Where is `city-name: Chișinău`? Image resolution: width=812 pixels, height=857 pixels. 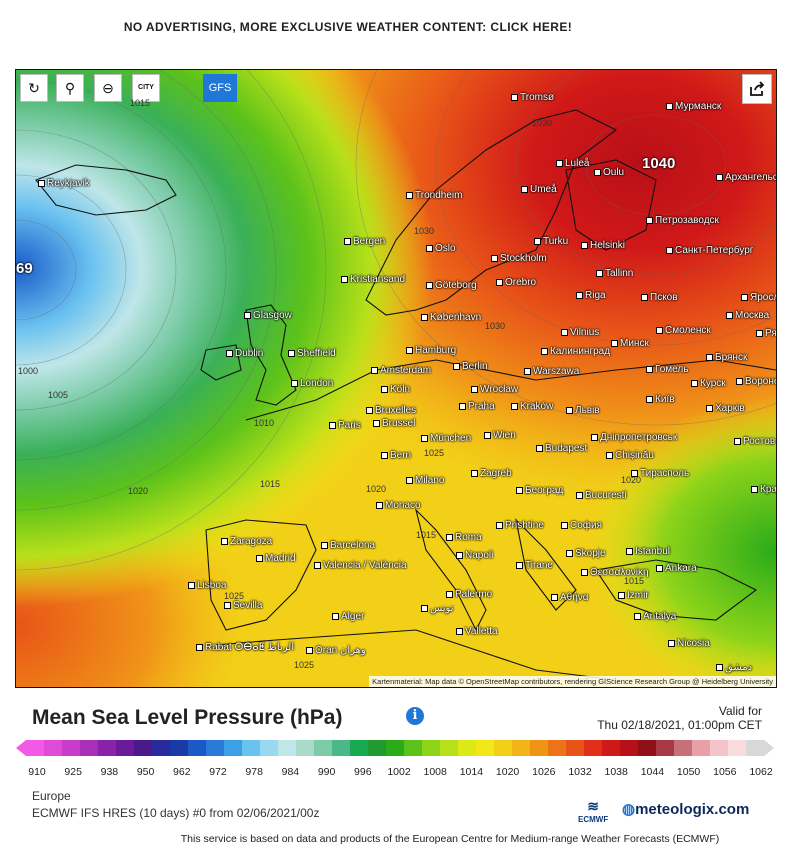
city-name: Chișinău is located at coordinates (634, 455).